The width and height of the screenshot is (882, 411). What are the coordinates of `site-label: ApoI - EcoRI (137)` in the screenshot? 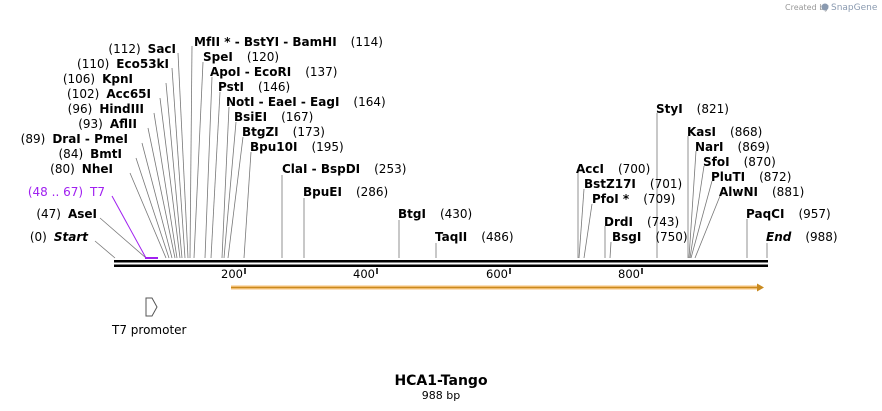 It's located at (273, 72).